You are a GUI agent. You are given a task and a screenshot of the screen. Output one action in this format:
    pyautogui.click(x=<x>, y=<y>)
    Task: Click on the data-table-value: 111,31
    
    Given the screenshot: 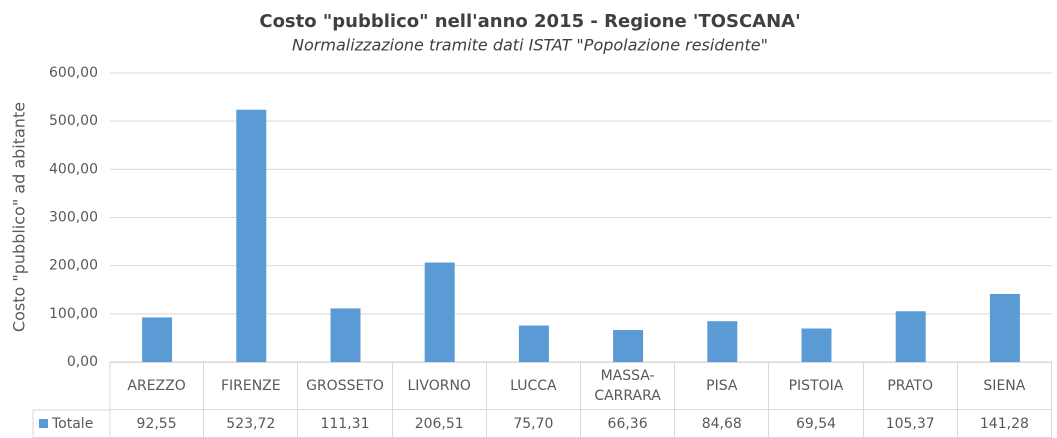 What is the action you would take?
    pyautogui.click(x=345, y=424)
    